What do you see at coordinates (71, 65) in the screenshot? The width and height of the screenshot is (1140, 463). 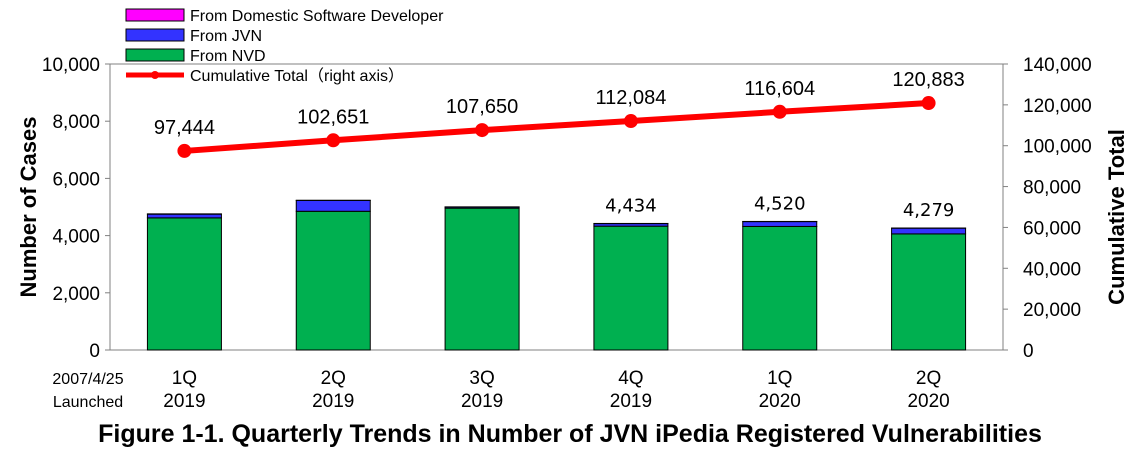 I see `left-axis-tick-label: 10,000` at bounding box center [71, 65].